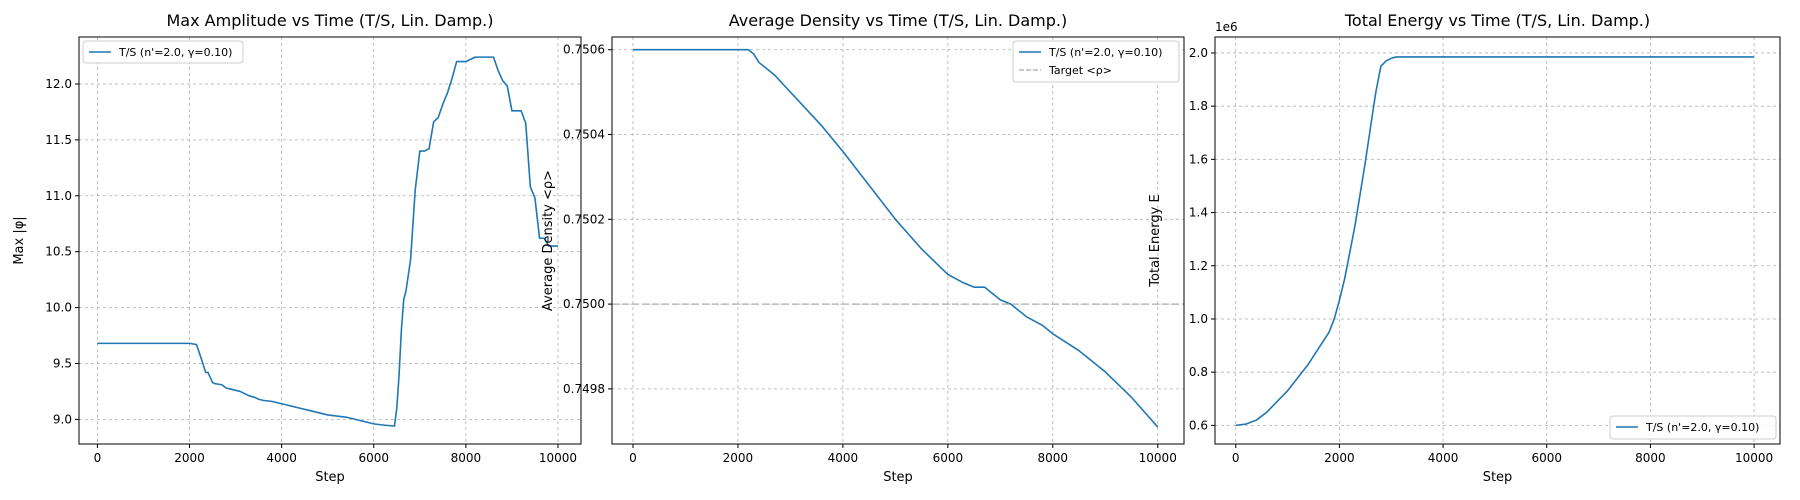  What do you see at coordinates (1198, 106) in the screenshot?
I see `y-tick-label: 1.8` at bounding box center [1198, 106].